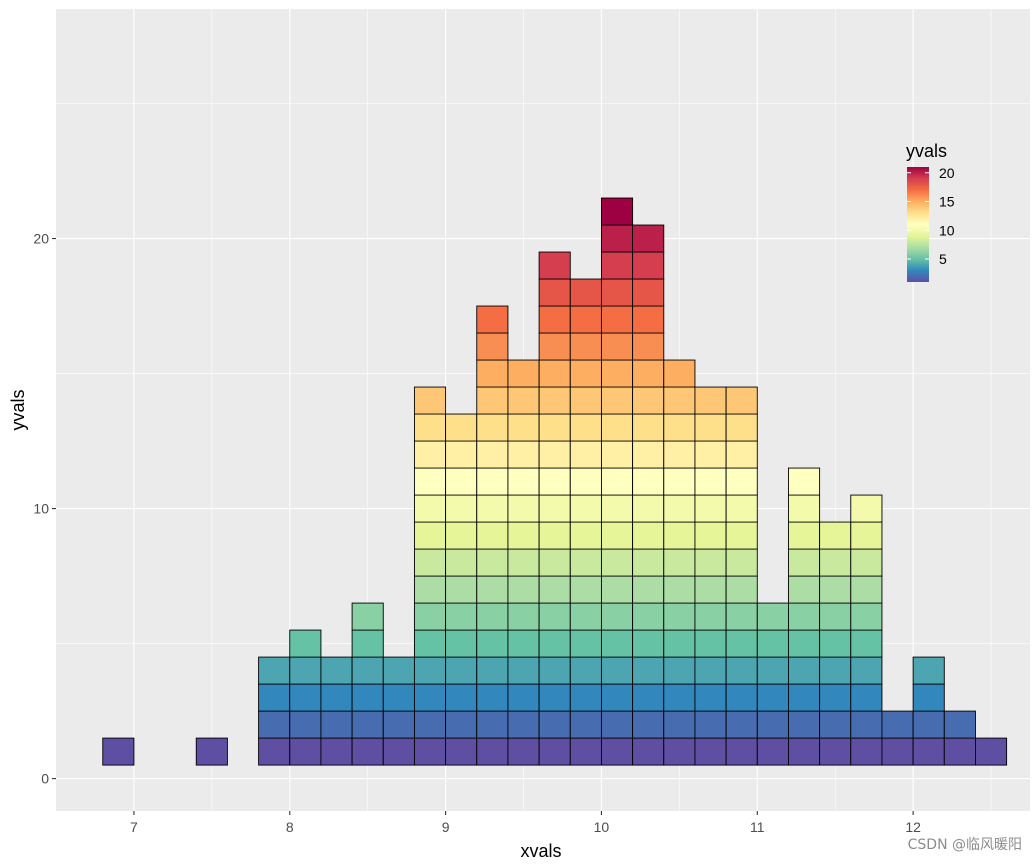 The image size is (1036, 864). Describe the element at coordinates (947, 230) in the screenshot. I see `legend-label: 10` at that location.